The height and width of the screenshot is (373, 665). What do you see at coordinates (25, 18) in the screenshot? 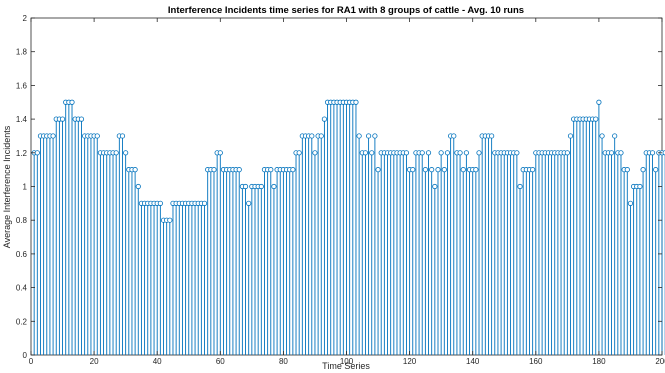
I see `y-tick-label: 2` at bounding box center [25, 18].